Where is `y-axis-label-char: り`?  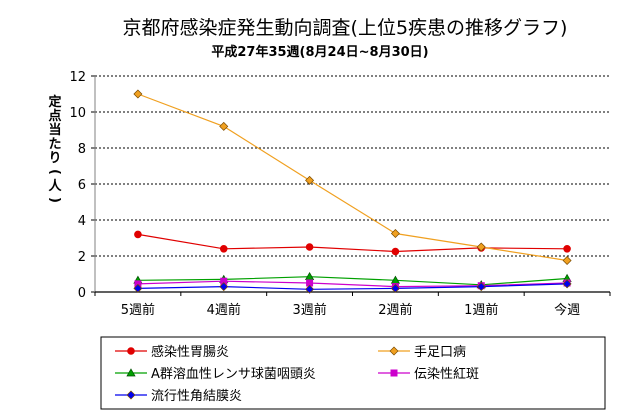
y-axis-label-char: り is located at coordinates (54, 158).